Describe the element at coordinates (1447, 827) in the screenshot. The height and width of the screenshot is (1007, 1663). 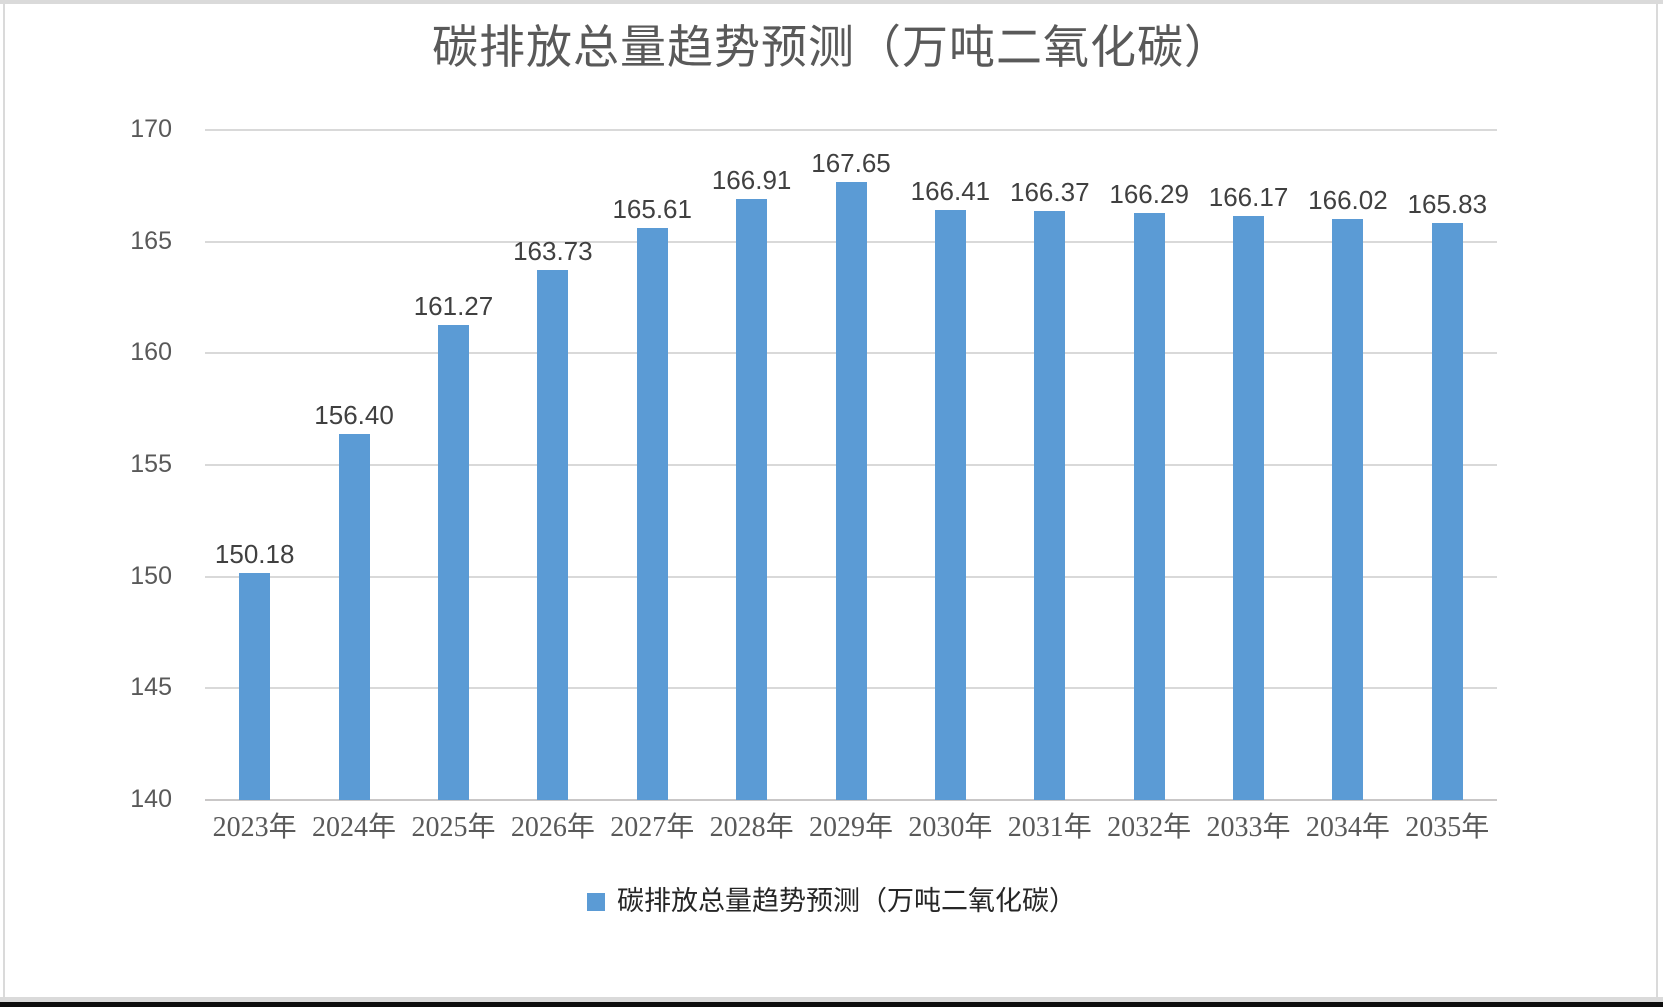
I see `x-axis-tick-label: 2035年` at that location.